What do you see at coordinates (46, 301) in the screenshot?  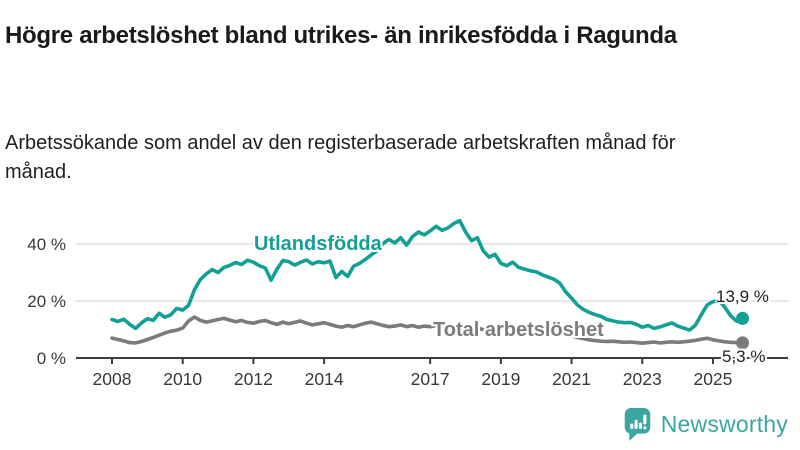 I see `y-axis-tick-label: 20 %` at bounding box center [46, 301].